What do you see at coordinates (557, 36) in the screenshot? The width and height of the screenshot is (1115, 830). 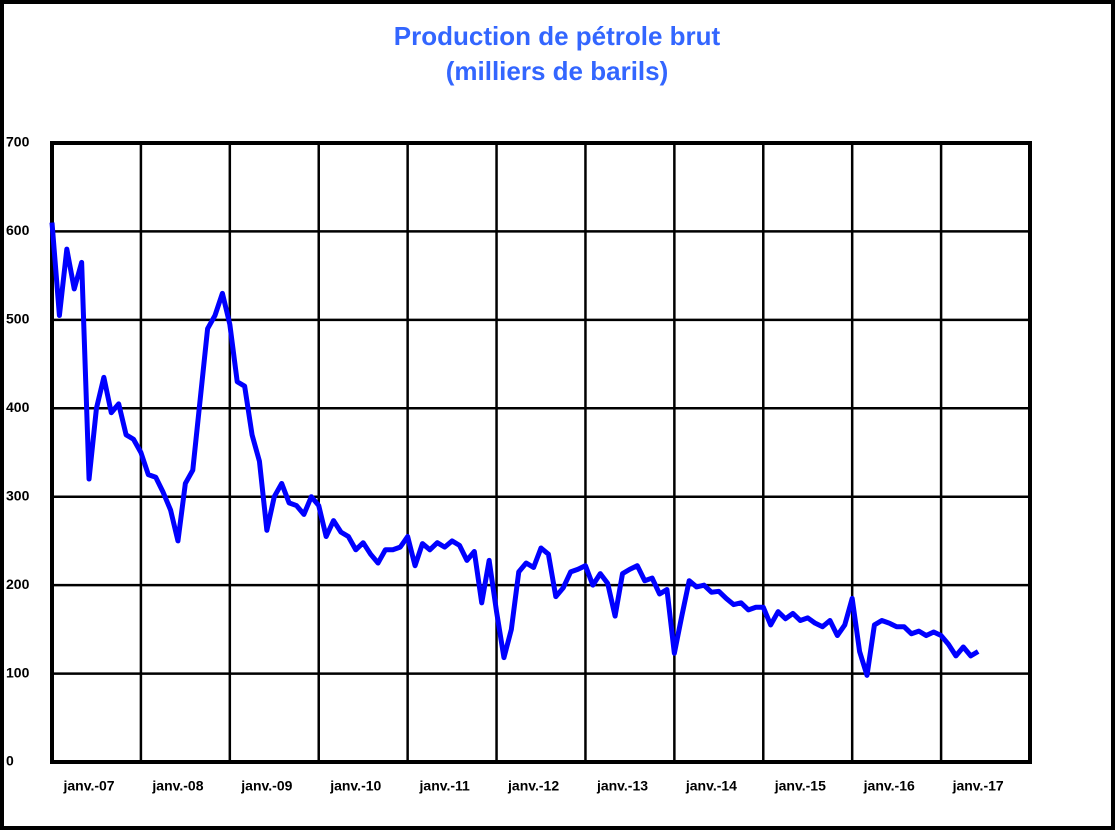 I see `chart-title: Production de pétrole brut` at bounding box center [557, 36].